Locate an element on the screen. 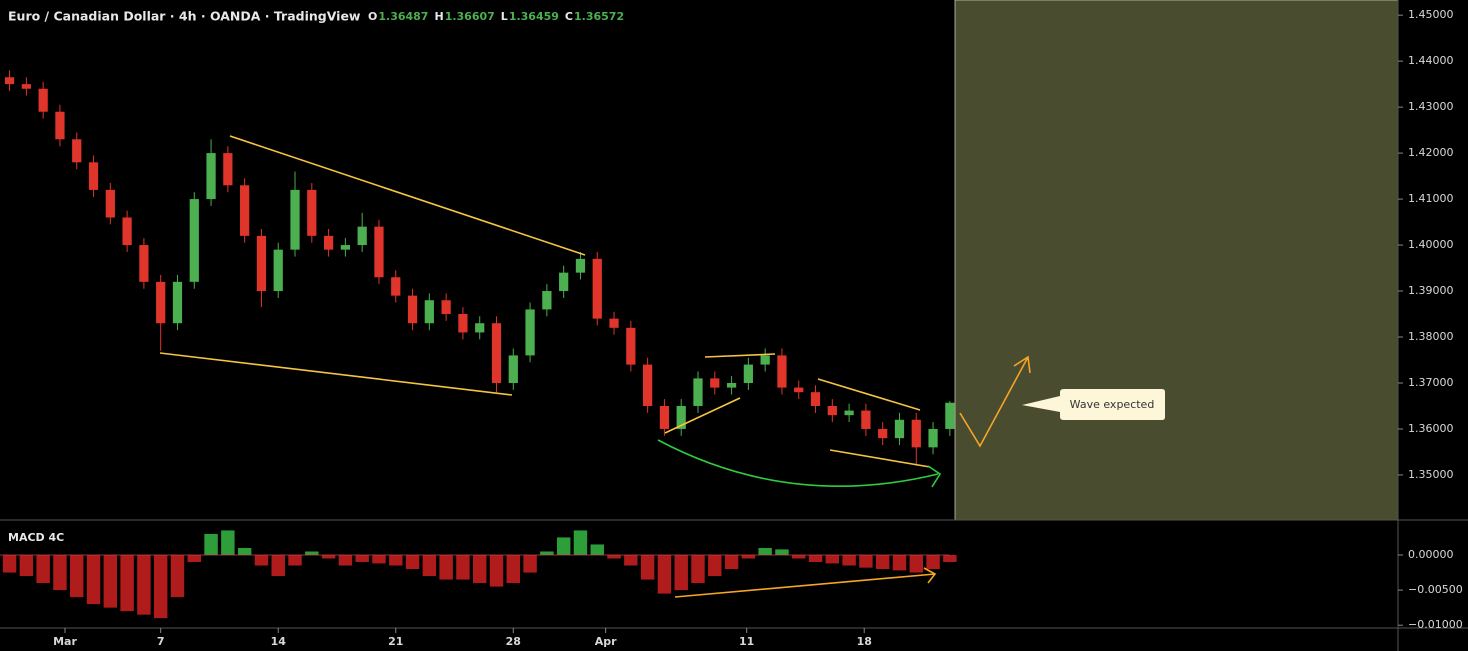 This screenshot has height=651, width=1468. ohlc-key: C is located at coordinates (569, 16).